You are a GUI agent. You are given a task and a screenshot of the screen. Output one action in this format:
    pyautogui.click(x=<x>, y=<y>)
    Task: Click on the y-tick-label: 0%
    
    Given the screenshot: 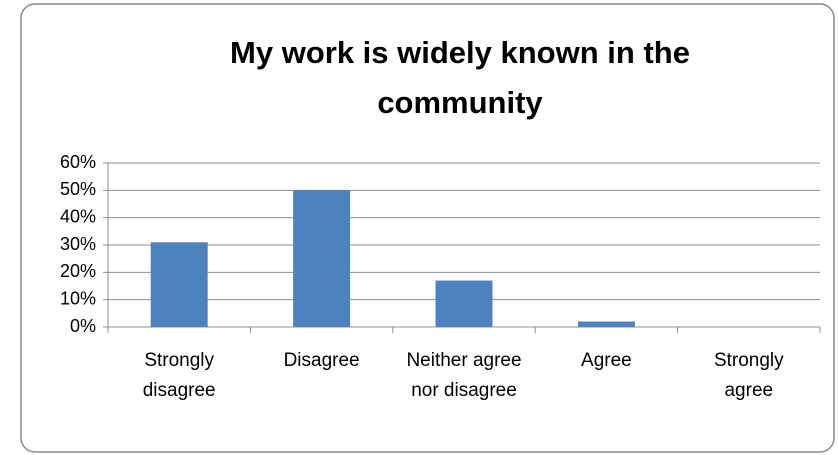 What is the action you would take?
    pyautogui.click(x=83, y=326)
    